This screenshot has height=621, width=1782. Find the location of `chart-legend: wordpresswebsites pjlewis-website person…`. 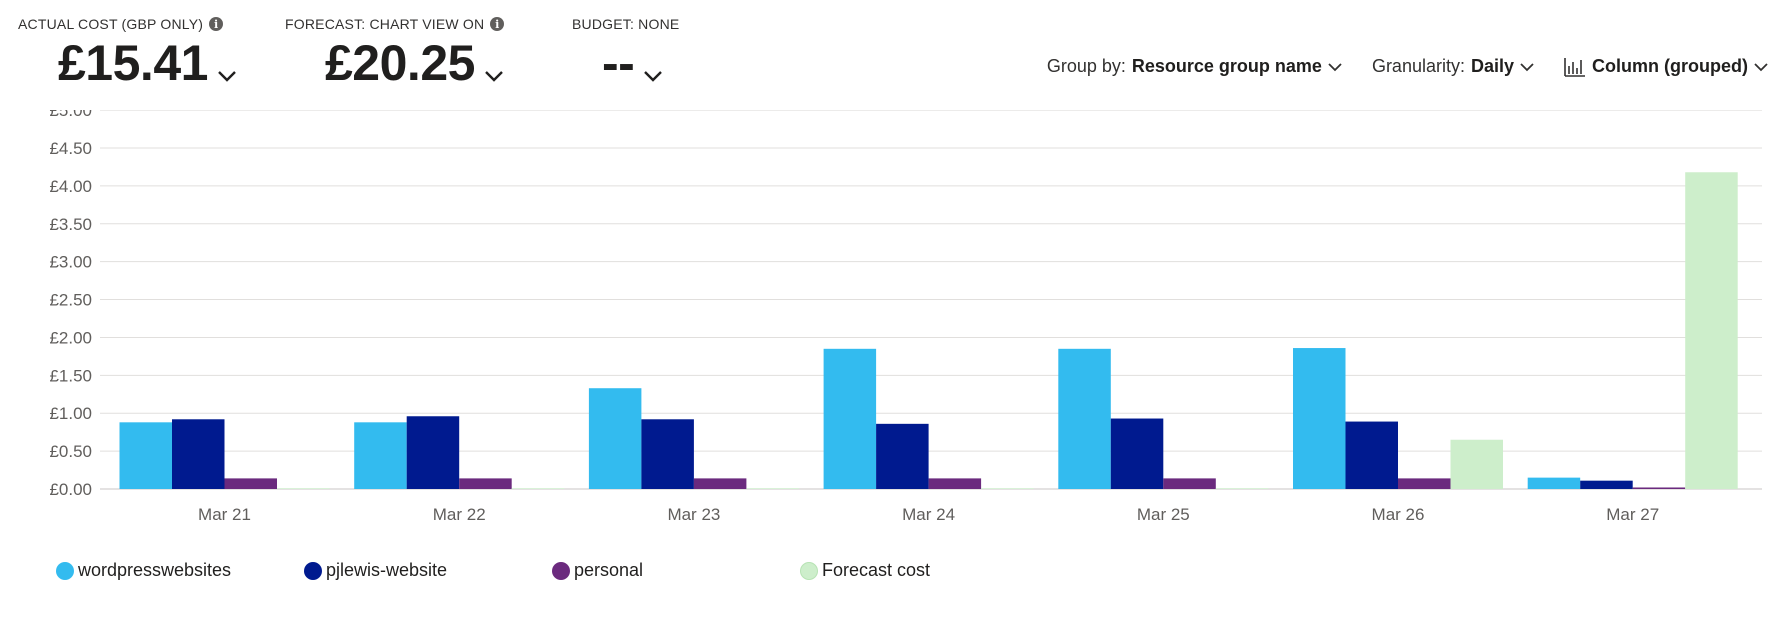

chart-legend: wordpresswebsites pjlewis-website person… is located at coordinates (493, 570).